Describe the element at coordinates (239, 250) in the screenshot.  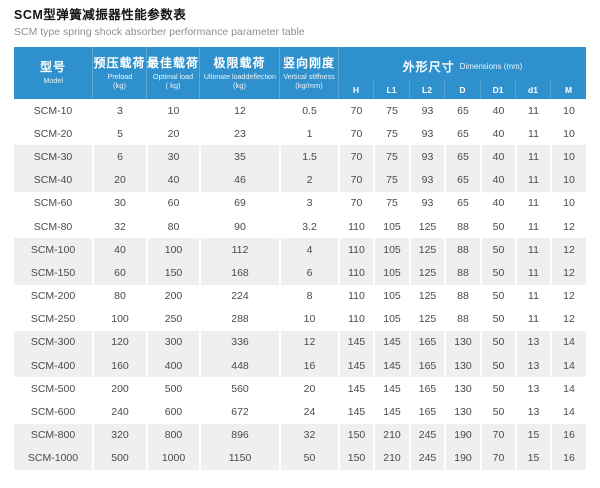
I see `value-cell: 112` at that location.